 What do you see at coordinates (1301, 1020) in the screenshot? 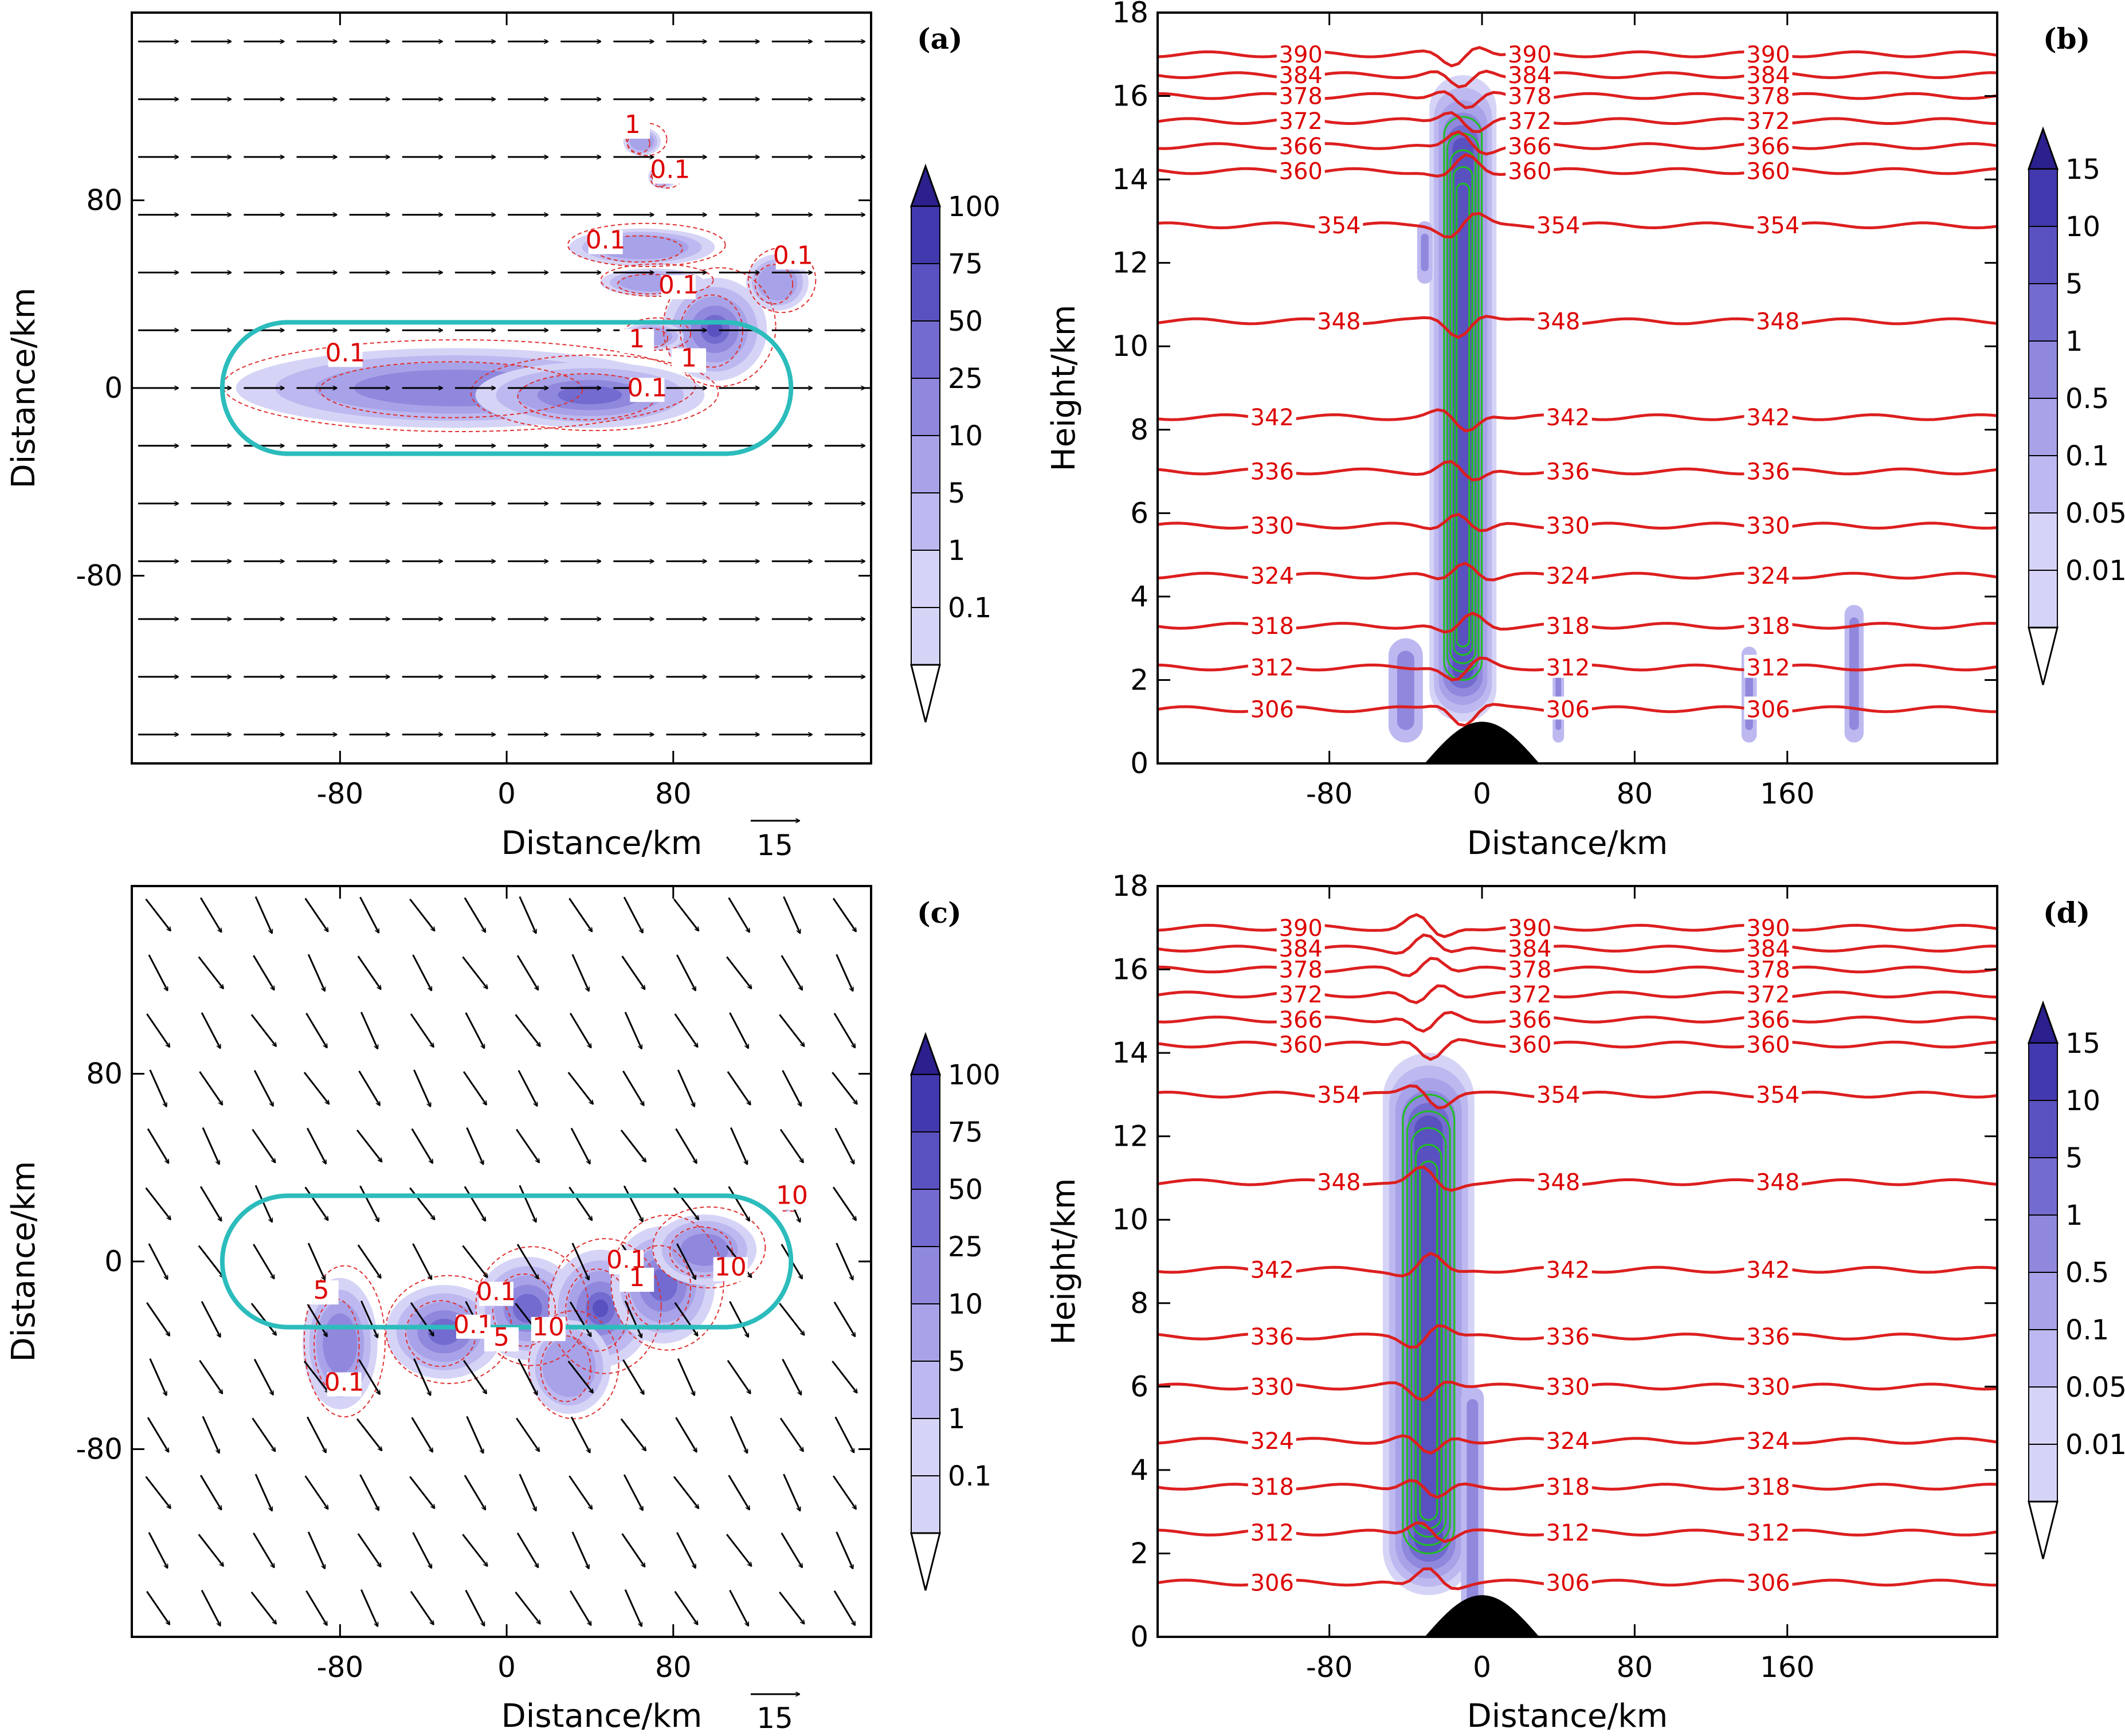
I see `theta-label: 366` at bounding box center [1301, 1020].